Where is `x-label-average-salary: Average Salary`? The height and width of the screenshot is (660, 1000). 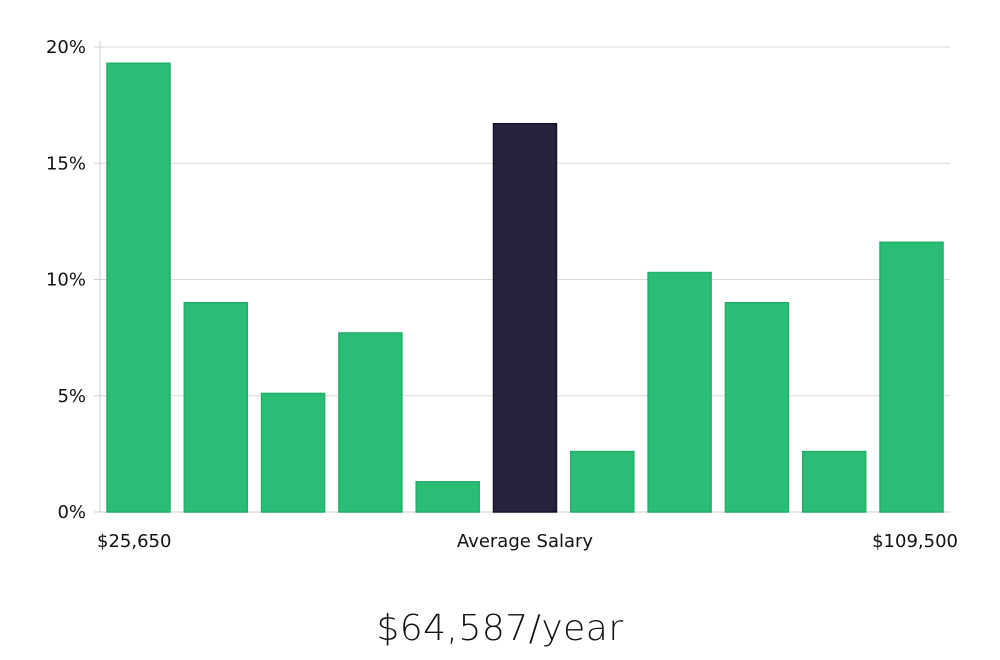 x-label-average-salary: Average Salary is located at coordinates (525, 541).